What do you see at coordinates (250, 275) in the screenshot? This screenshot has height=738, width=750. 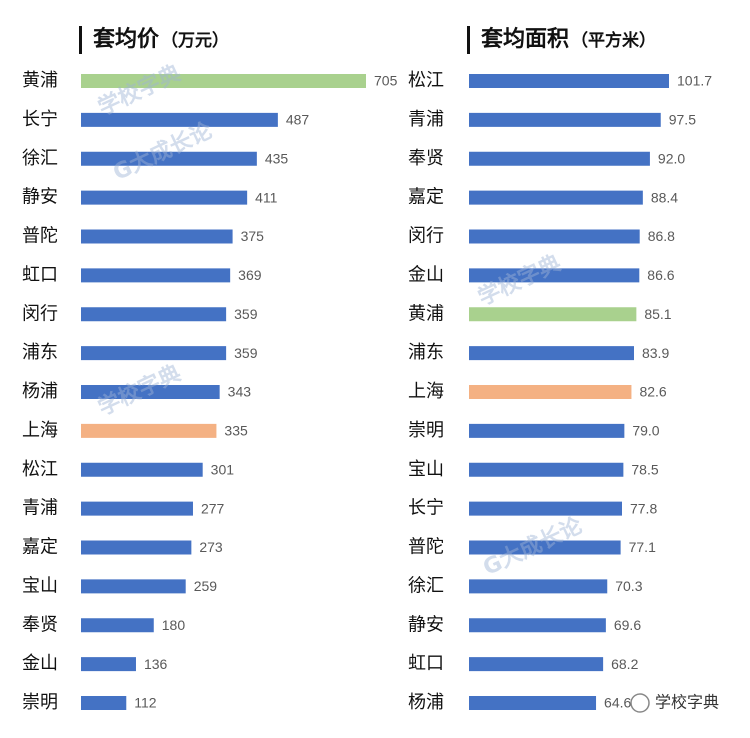 I see `value-label: 369` at bounding box center [250, 275].